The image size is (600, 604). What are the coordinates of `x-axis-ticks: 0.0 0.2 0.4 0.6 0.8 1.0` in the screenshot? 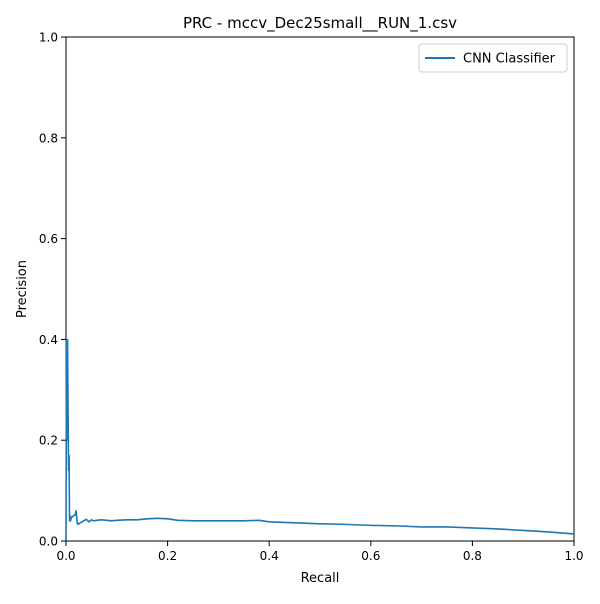 It's located at (320, 552).